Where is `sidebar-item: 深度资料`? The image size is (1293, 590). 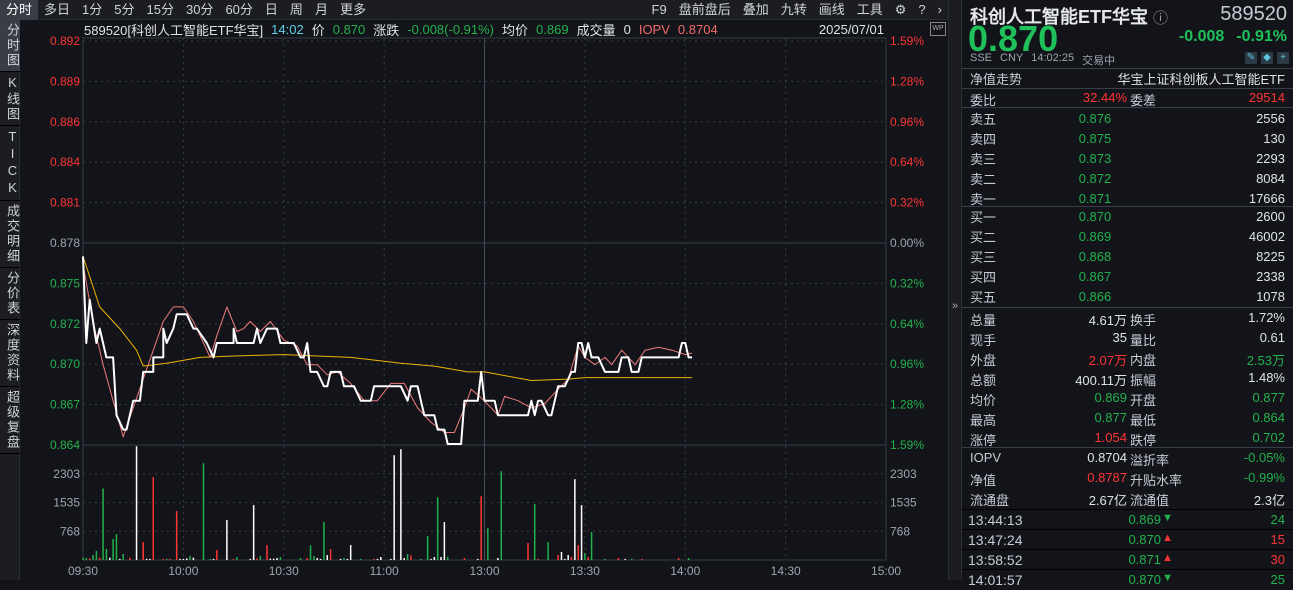 sidebar-item: 深度资料 is located at coordinates (10, 353).